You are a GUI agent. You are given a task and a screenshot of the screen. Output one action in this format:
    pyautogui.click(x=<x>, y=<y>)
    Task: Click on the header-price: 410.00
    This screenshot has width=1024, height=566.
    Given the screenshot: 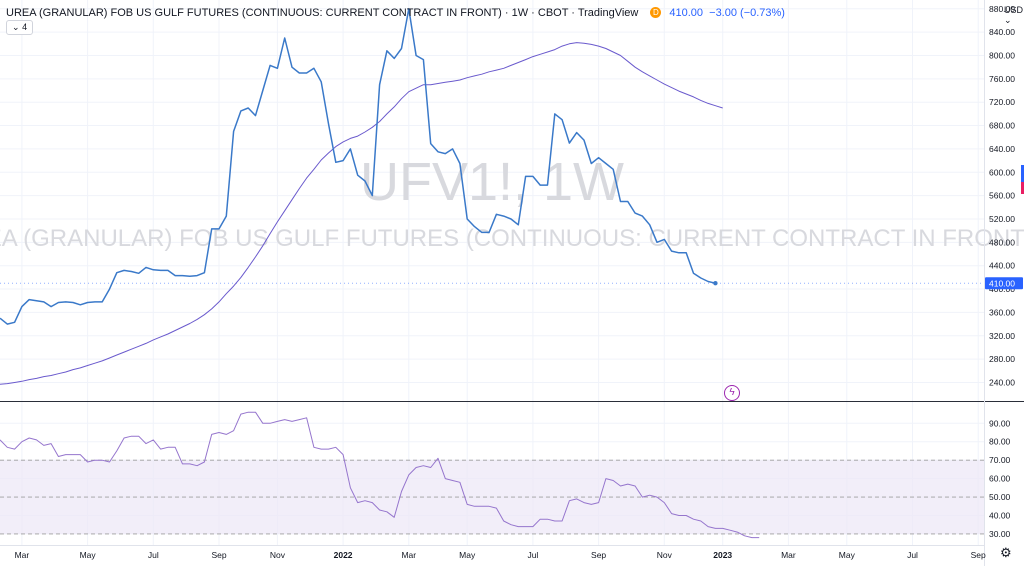 What is the action you would take?
    pyautogui.click(x=686, y=13)
    